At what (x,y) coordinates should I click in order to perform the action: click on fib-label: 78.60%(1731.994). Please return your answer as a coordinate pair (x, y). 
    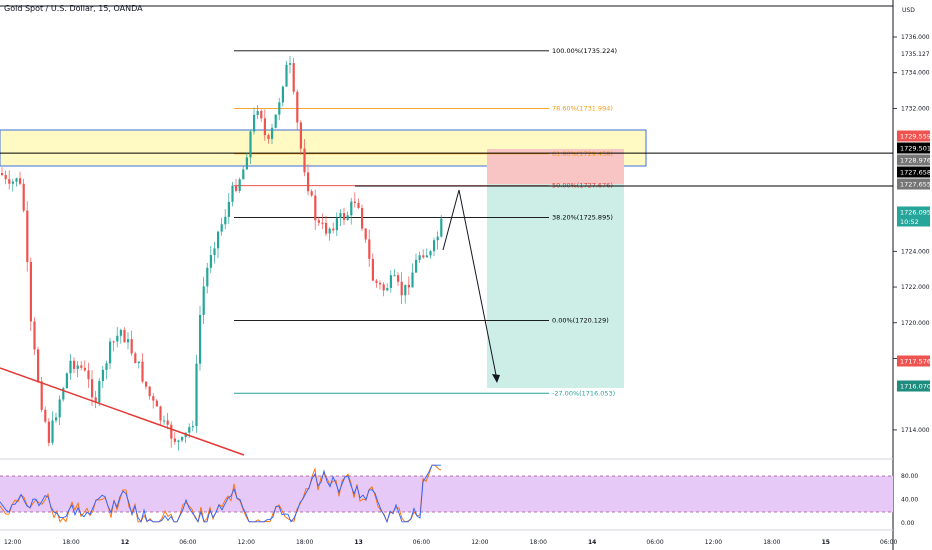
    Looking at the image, I should click on (582, 109).